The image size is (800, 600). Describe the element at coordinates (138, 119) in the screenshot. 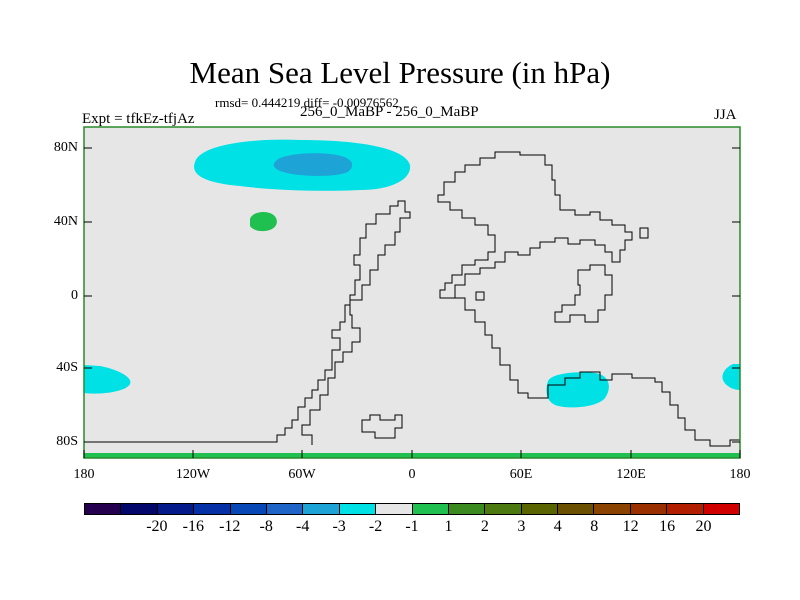

I see `experiment-label: Expt = tfkEz-tfjAz` at that location.